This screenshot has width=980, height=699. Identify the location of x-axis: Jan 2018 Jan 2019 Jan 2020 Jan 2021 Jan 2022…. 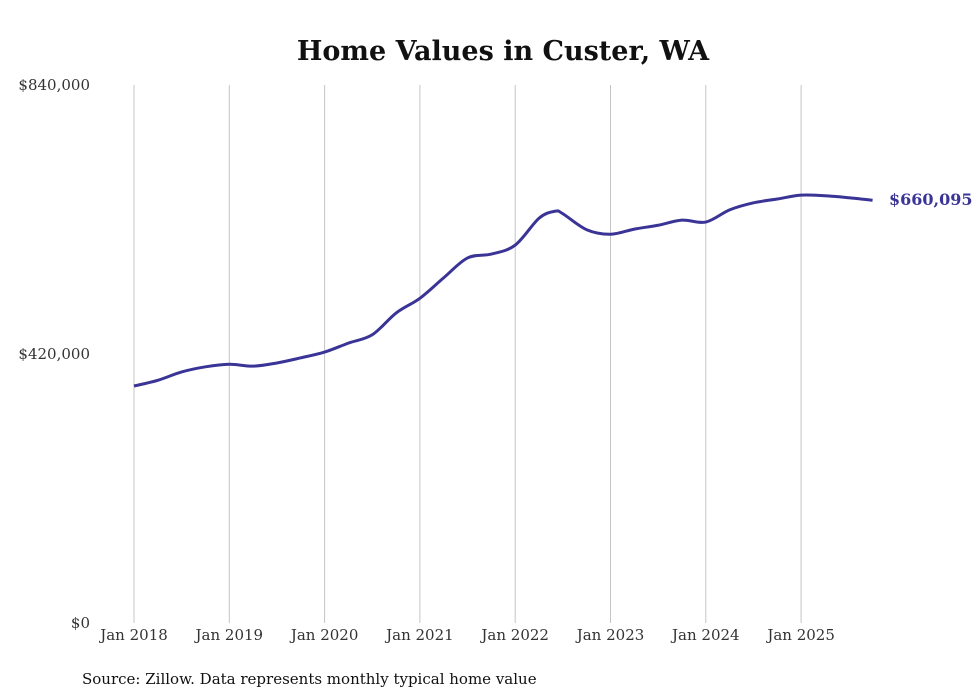
(466, 635).